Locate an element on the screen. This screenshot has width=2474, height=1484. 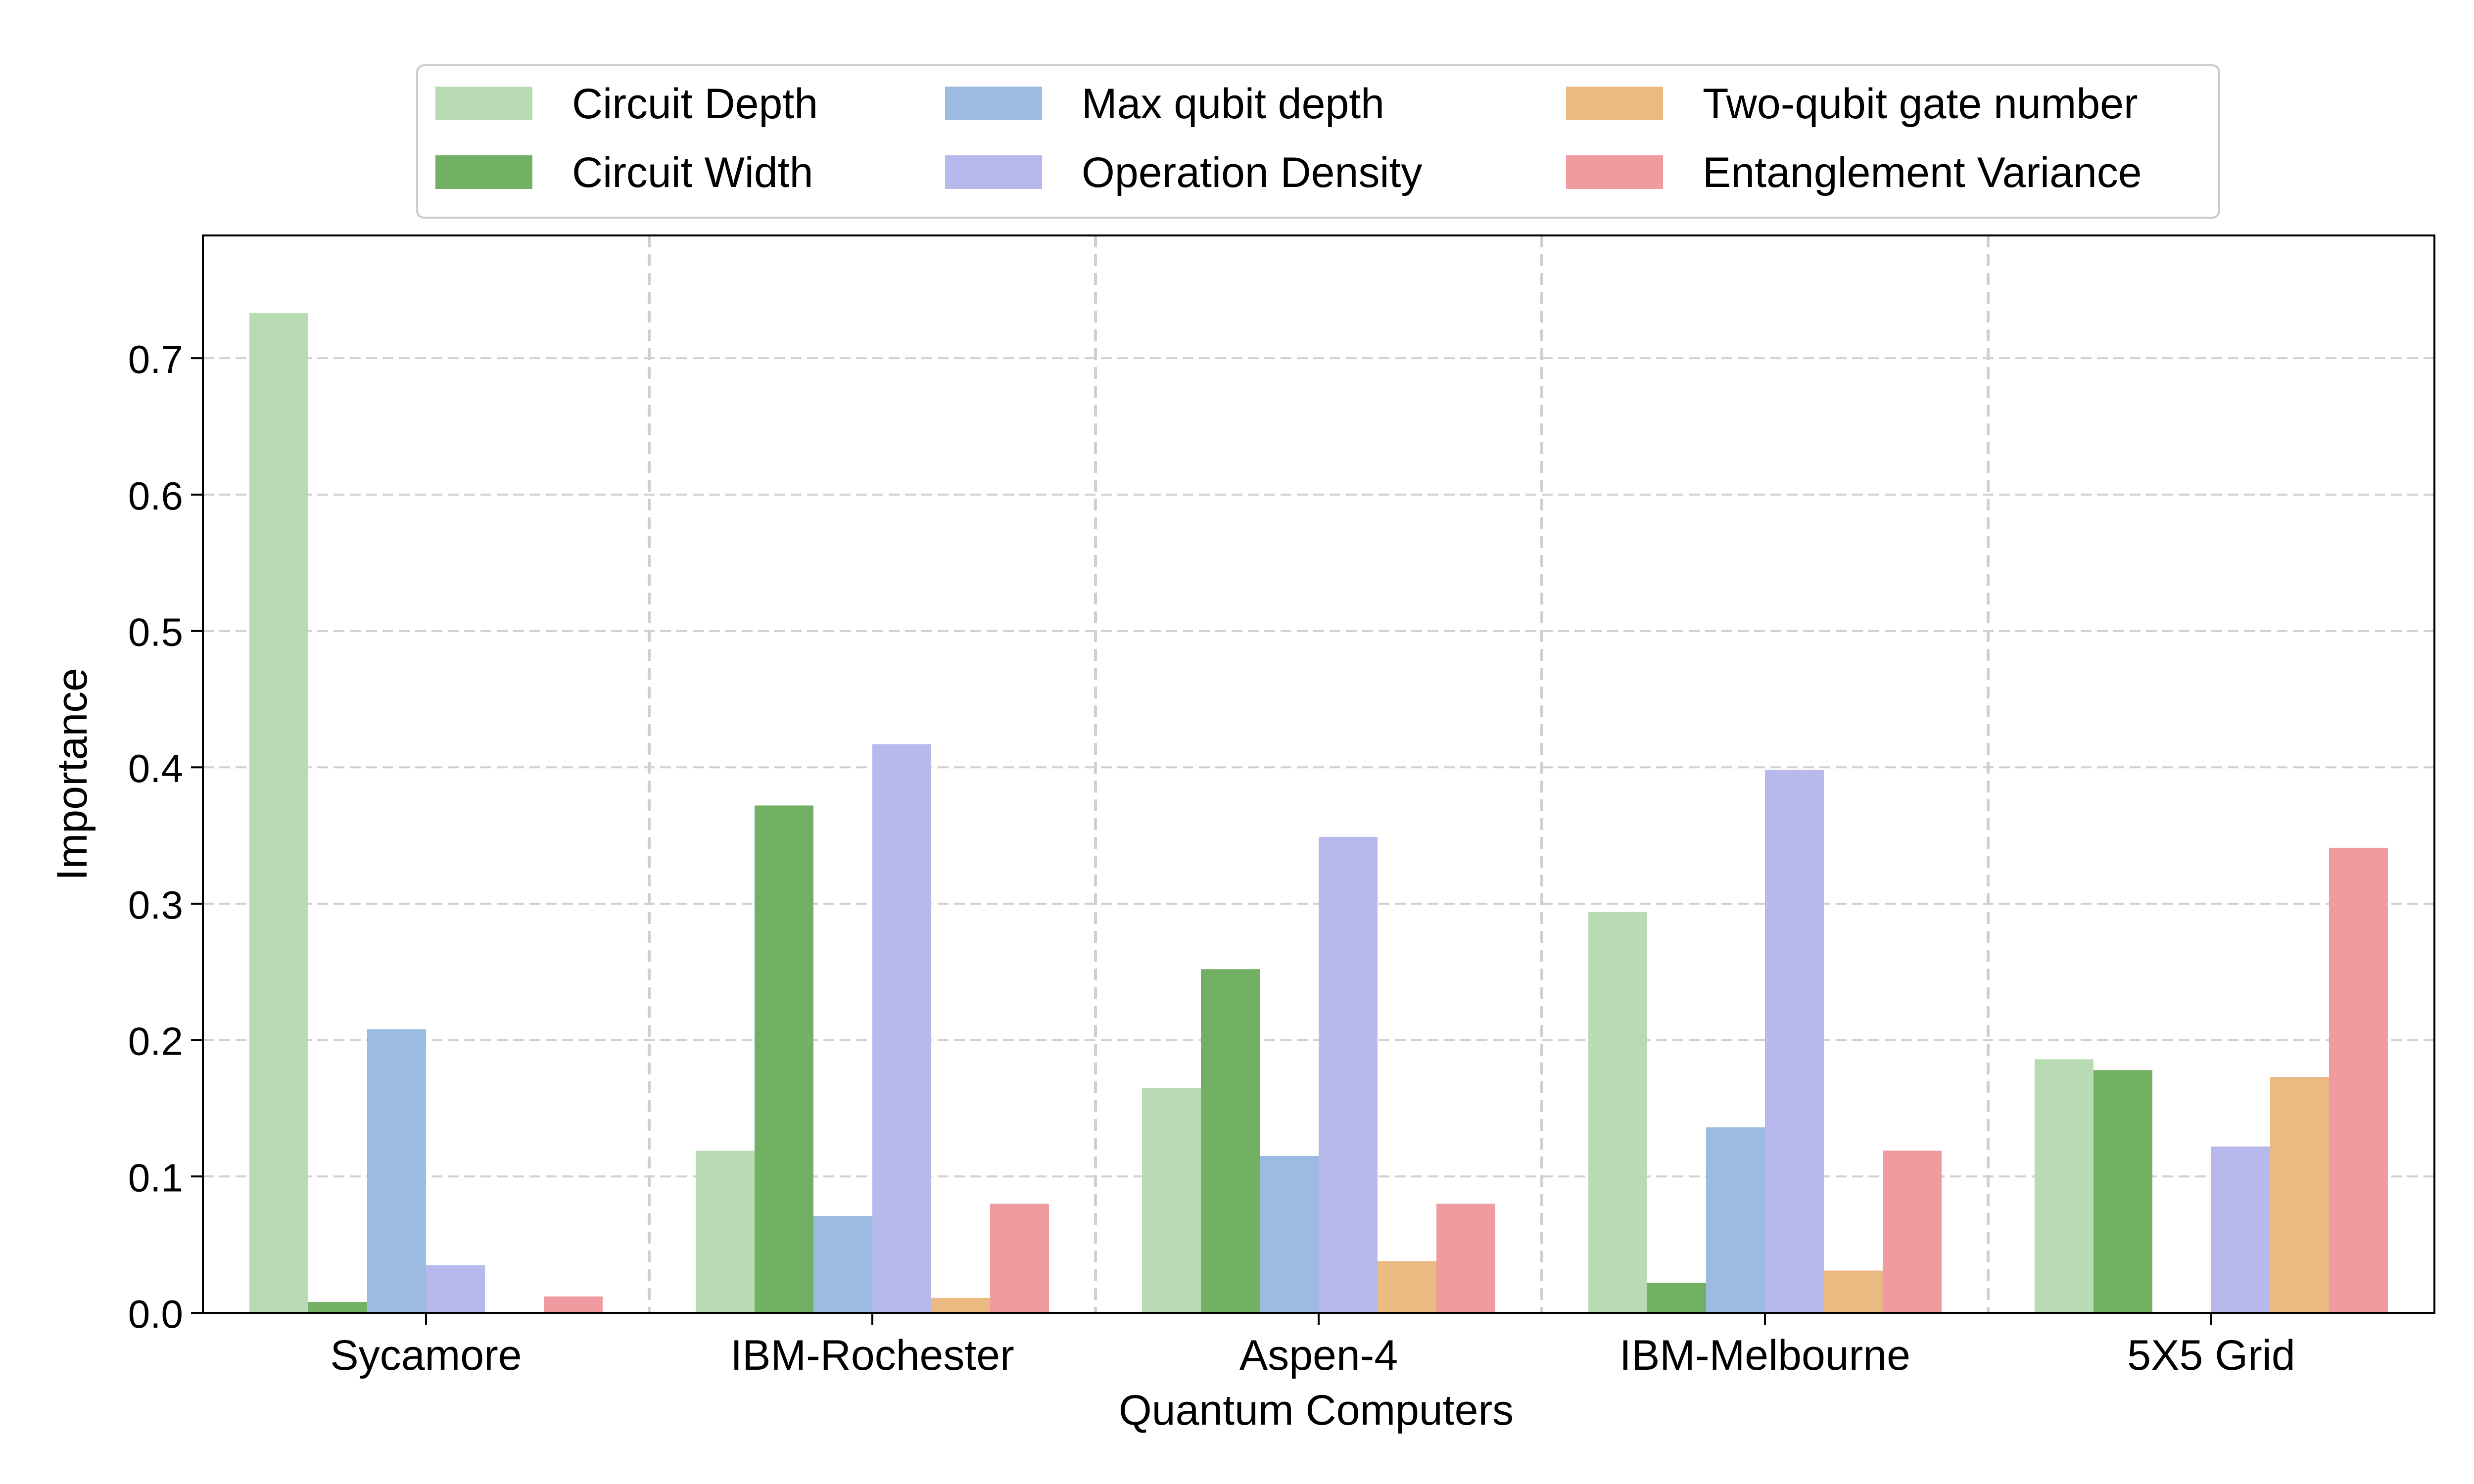
y-tick-label: 0.6 is located at coordinates (156, 496).